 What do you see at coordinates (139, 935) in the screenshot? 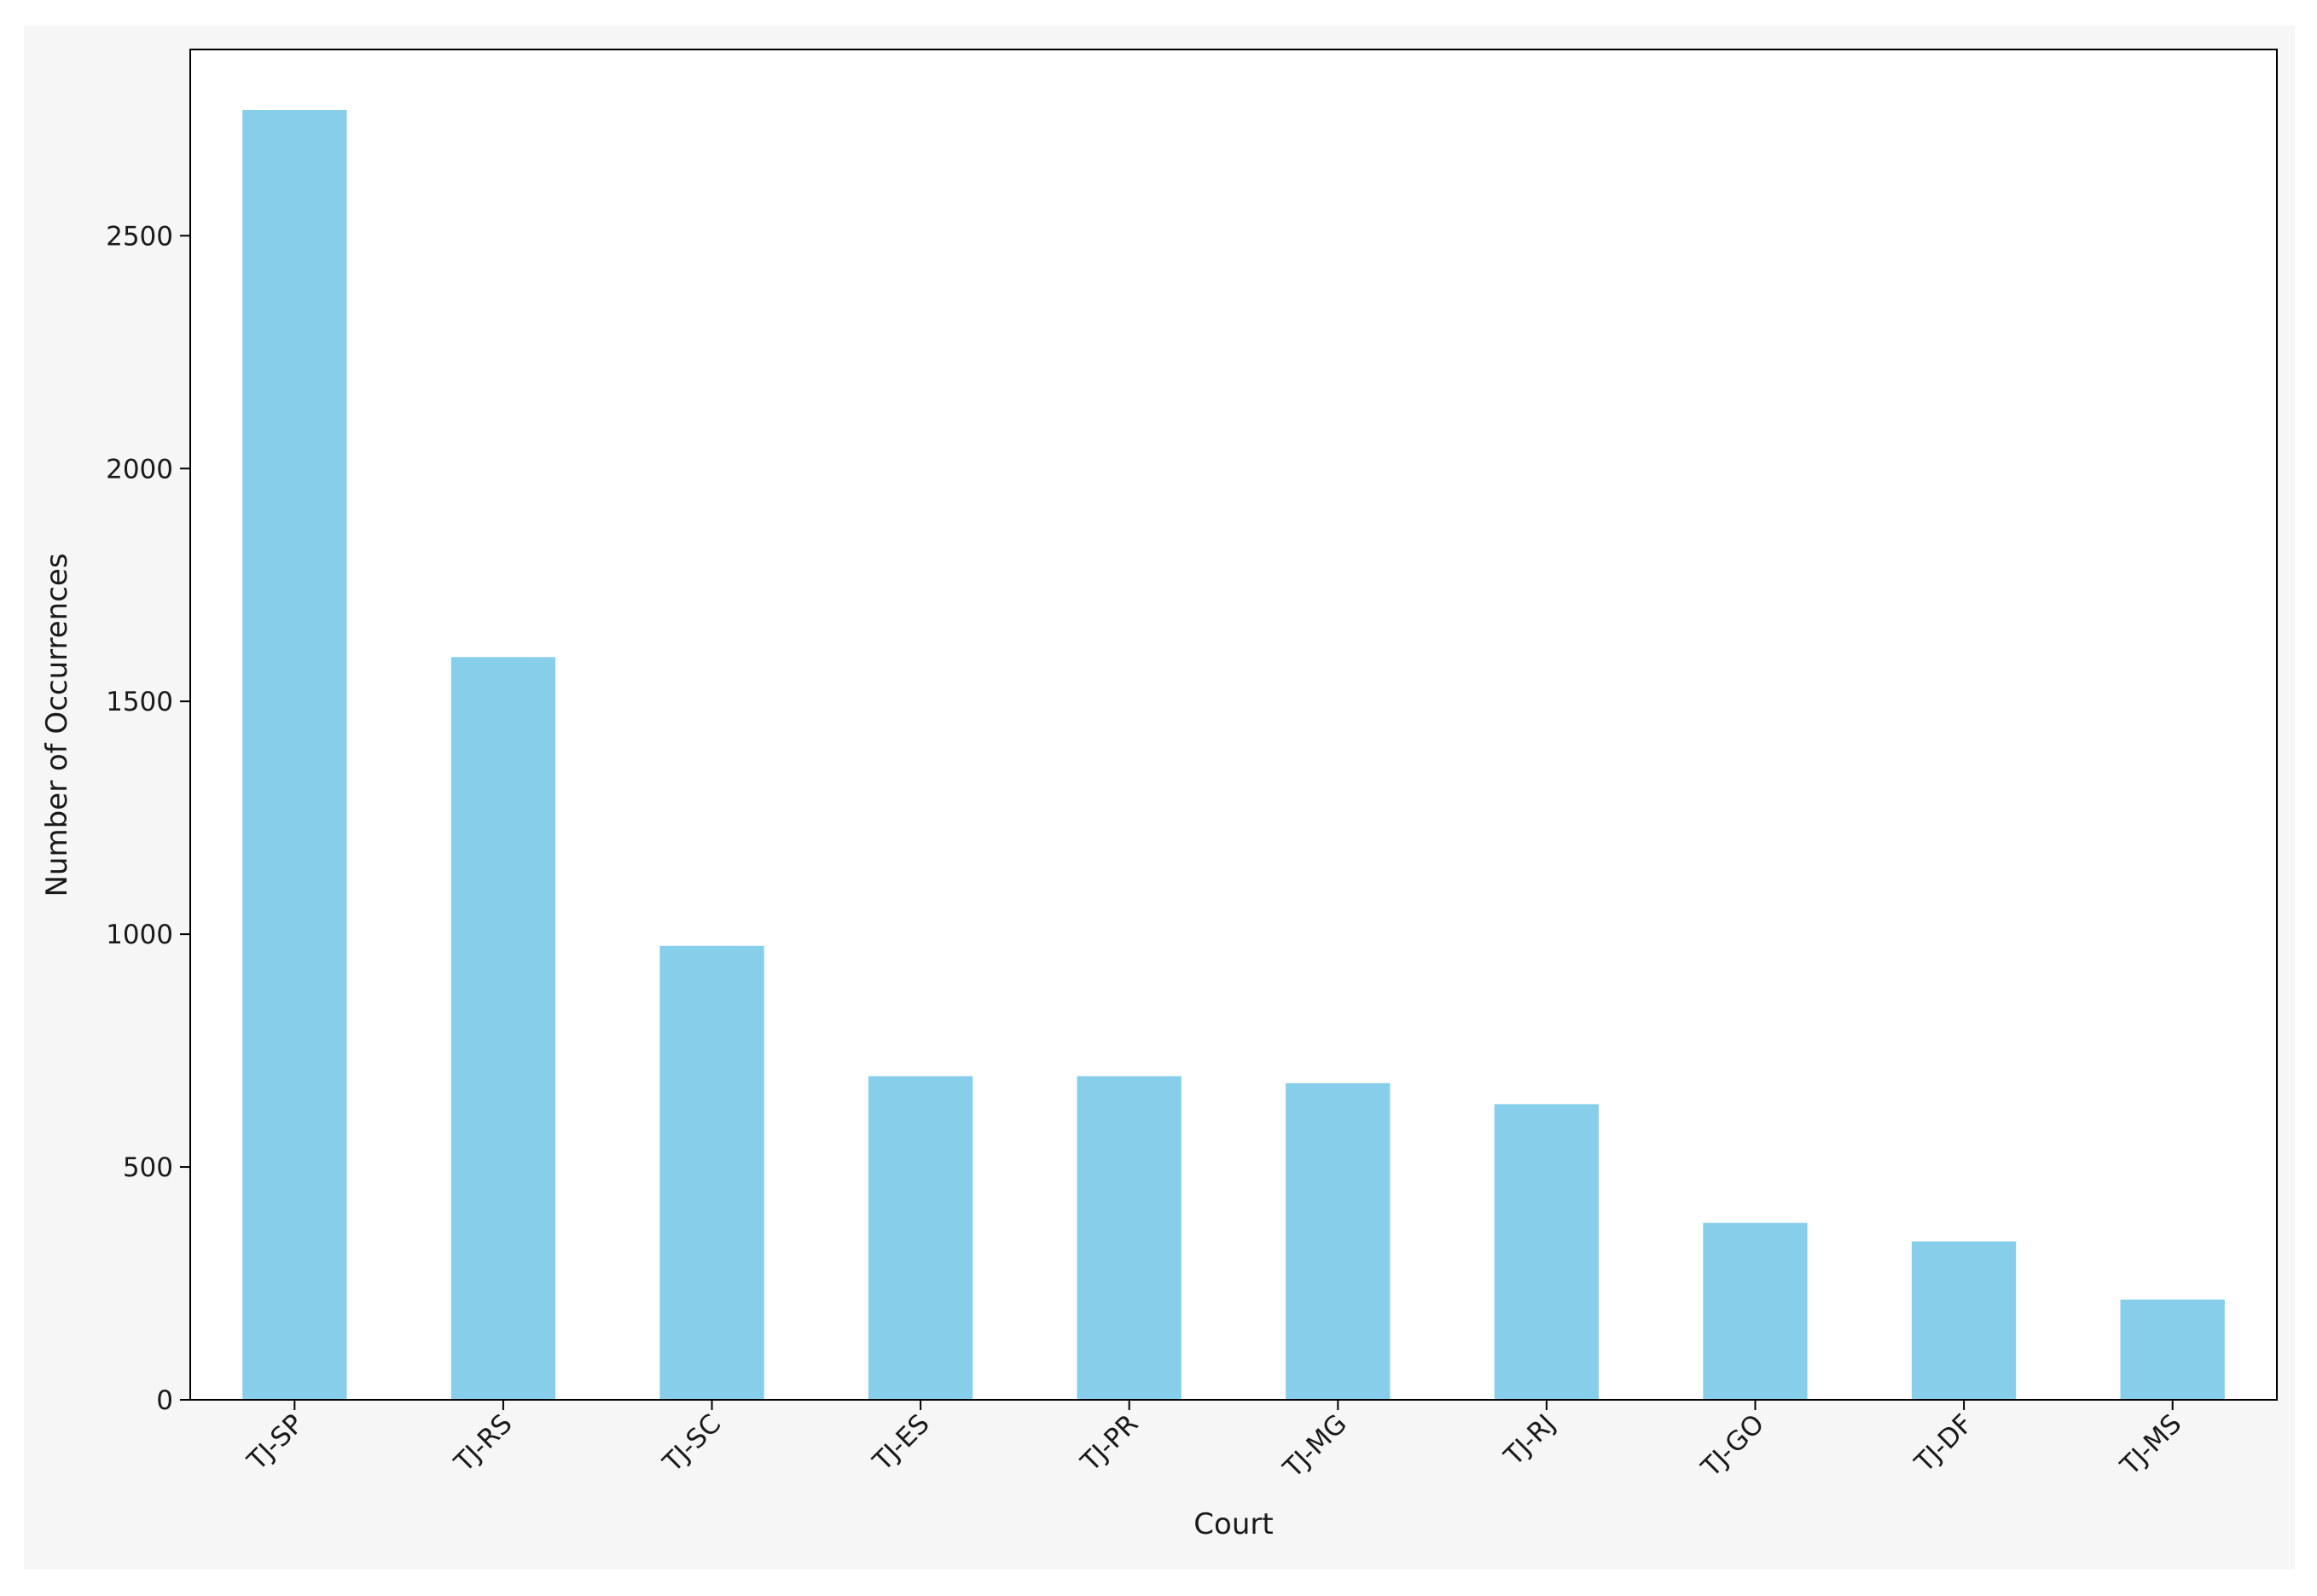
I see `y-tick-label: 1000` at bounding box center [139, 935].